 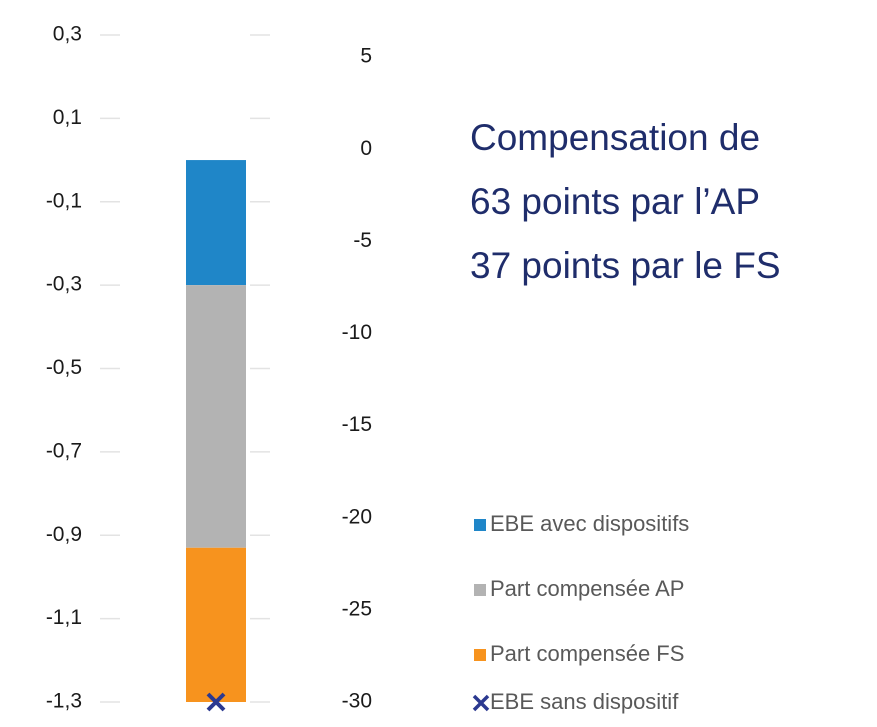 I want to click on y-tick-label: -0,5, so click(x=64, y=367).